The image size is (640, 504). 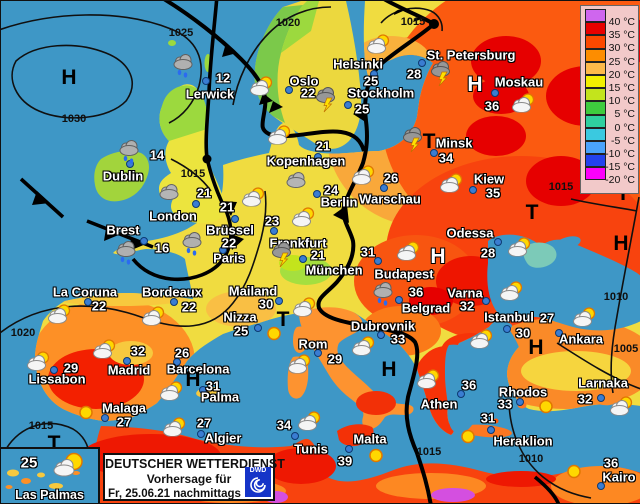 What do you see at coordinates (624, 114) in the screenshot?
I see `legend-temp-label: 5 °C` at bounding box center [624, 114].